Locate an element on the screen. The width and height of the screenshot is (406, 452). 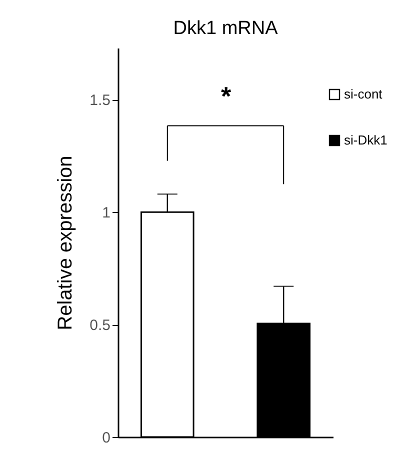
y-tick-label: 1.5 is located at coordinates (100, 101).